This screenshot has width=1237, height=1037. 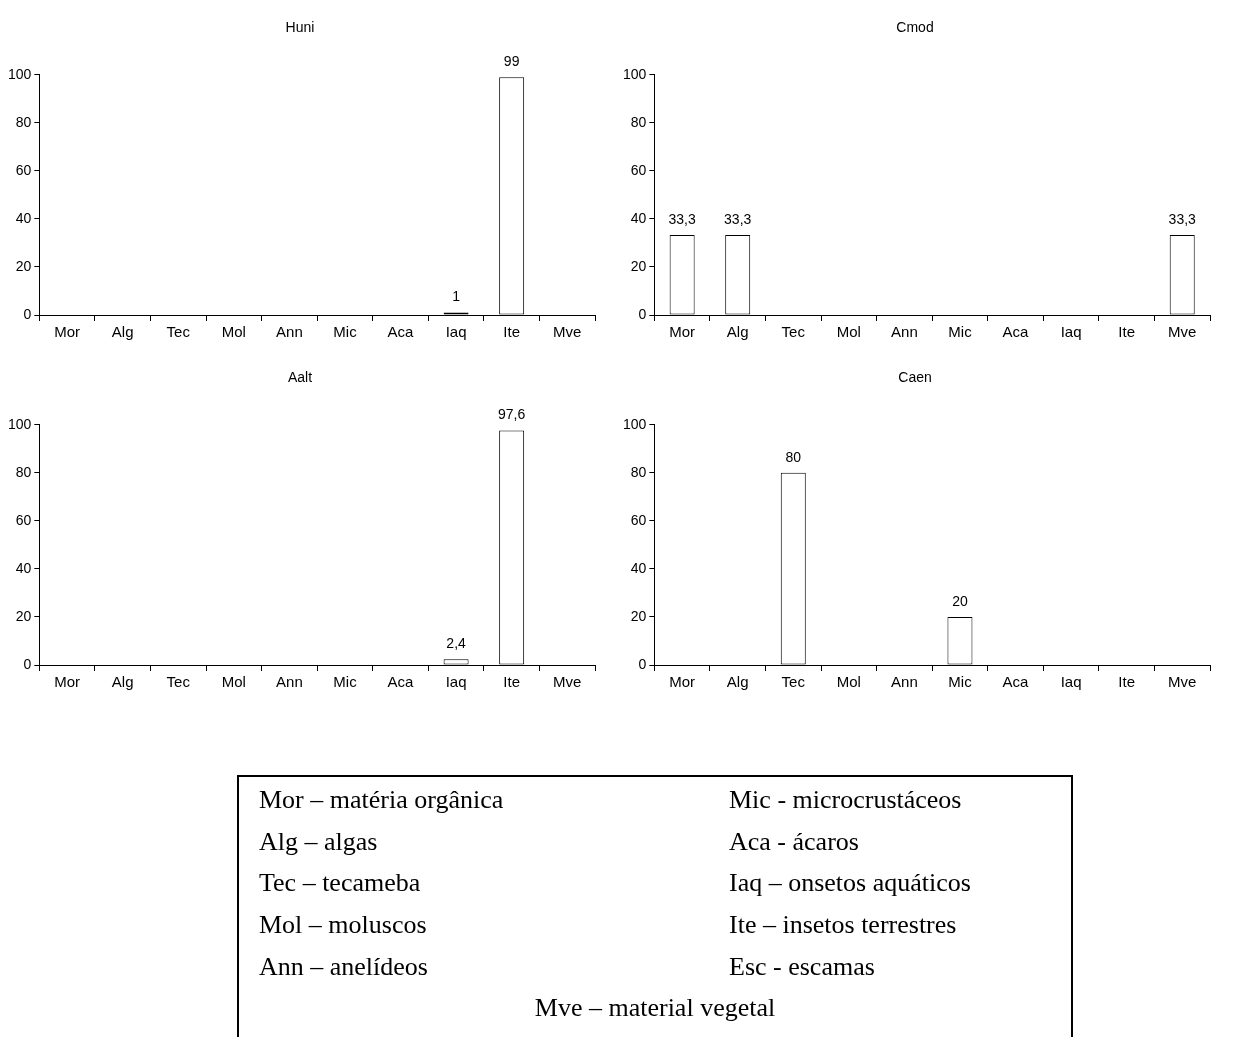 What do you see at coordinates (512, 414) in the screenshot?
I see `data-label: 97,6` at bounding box center [512, 414].